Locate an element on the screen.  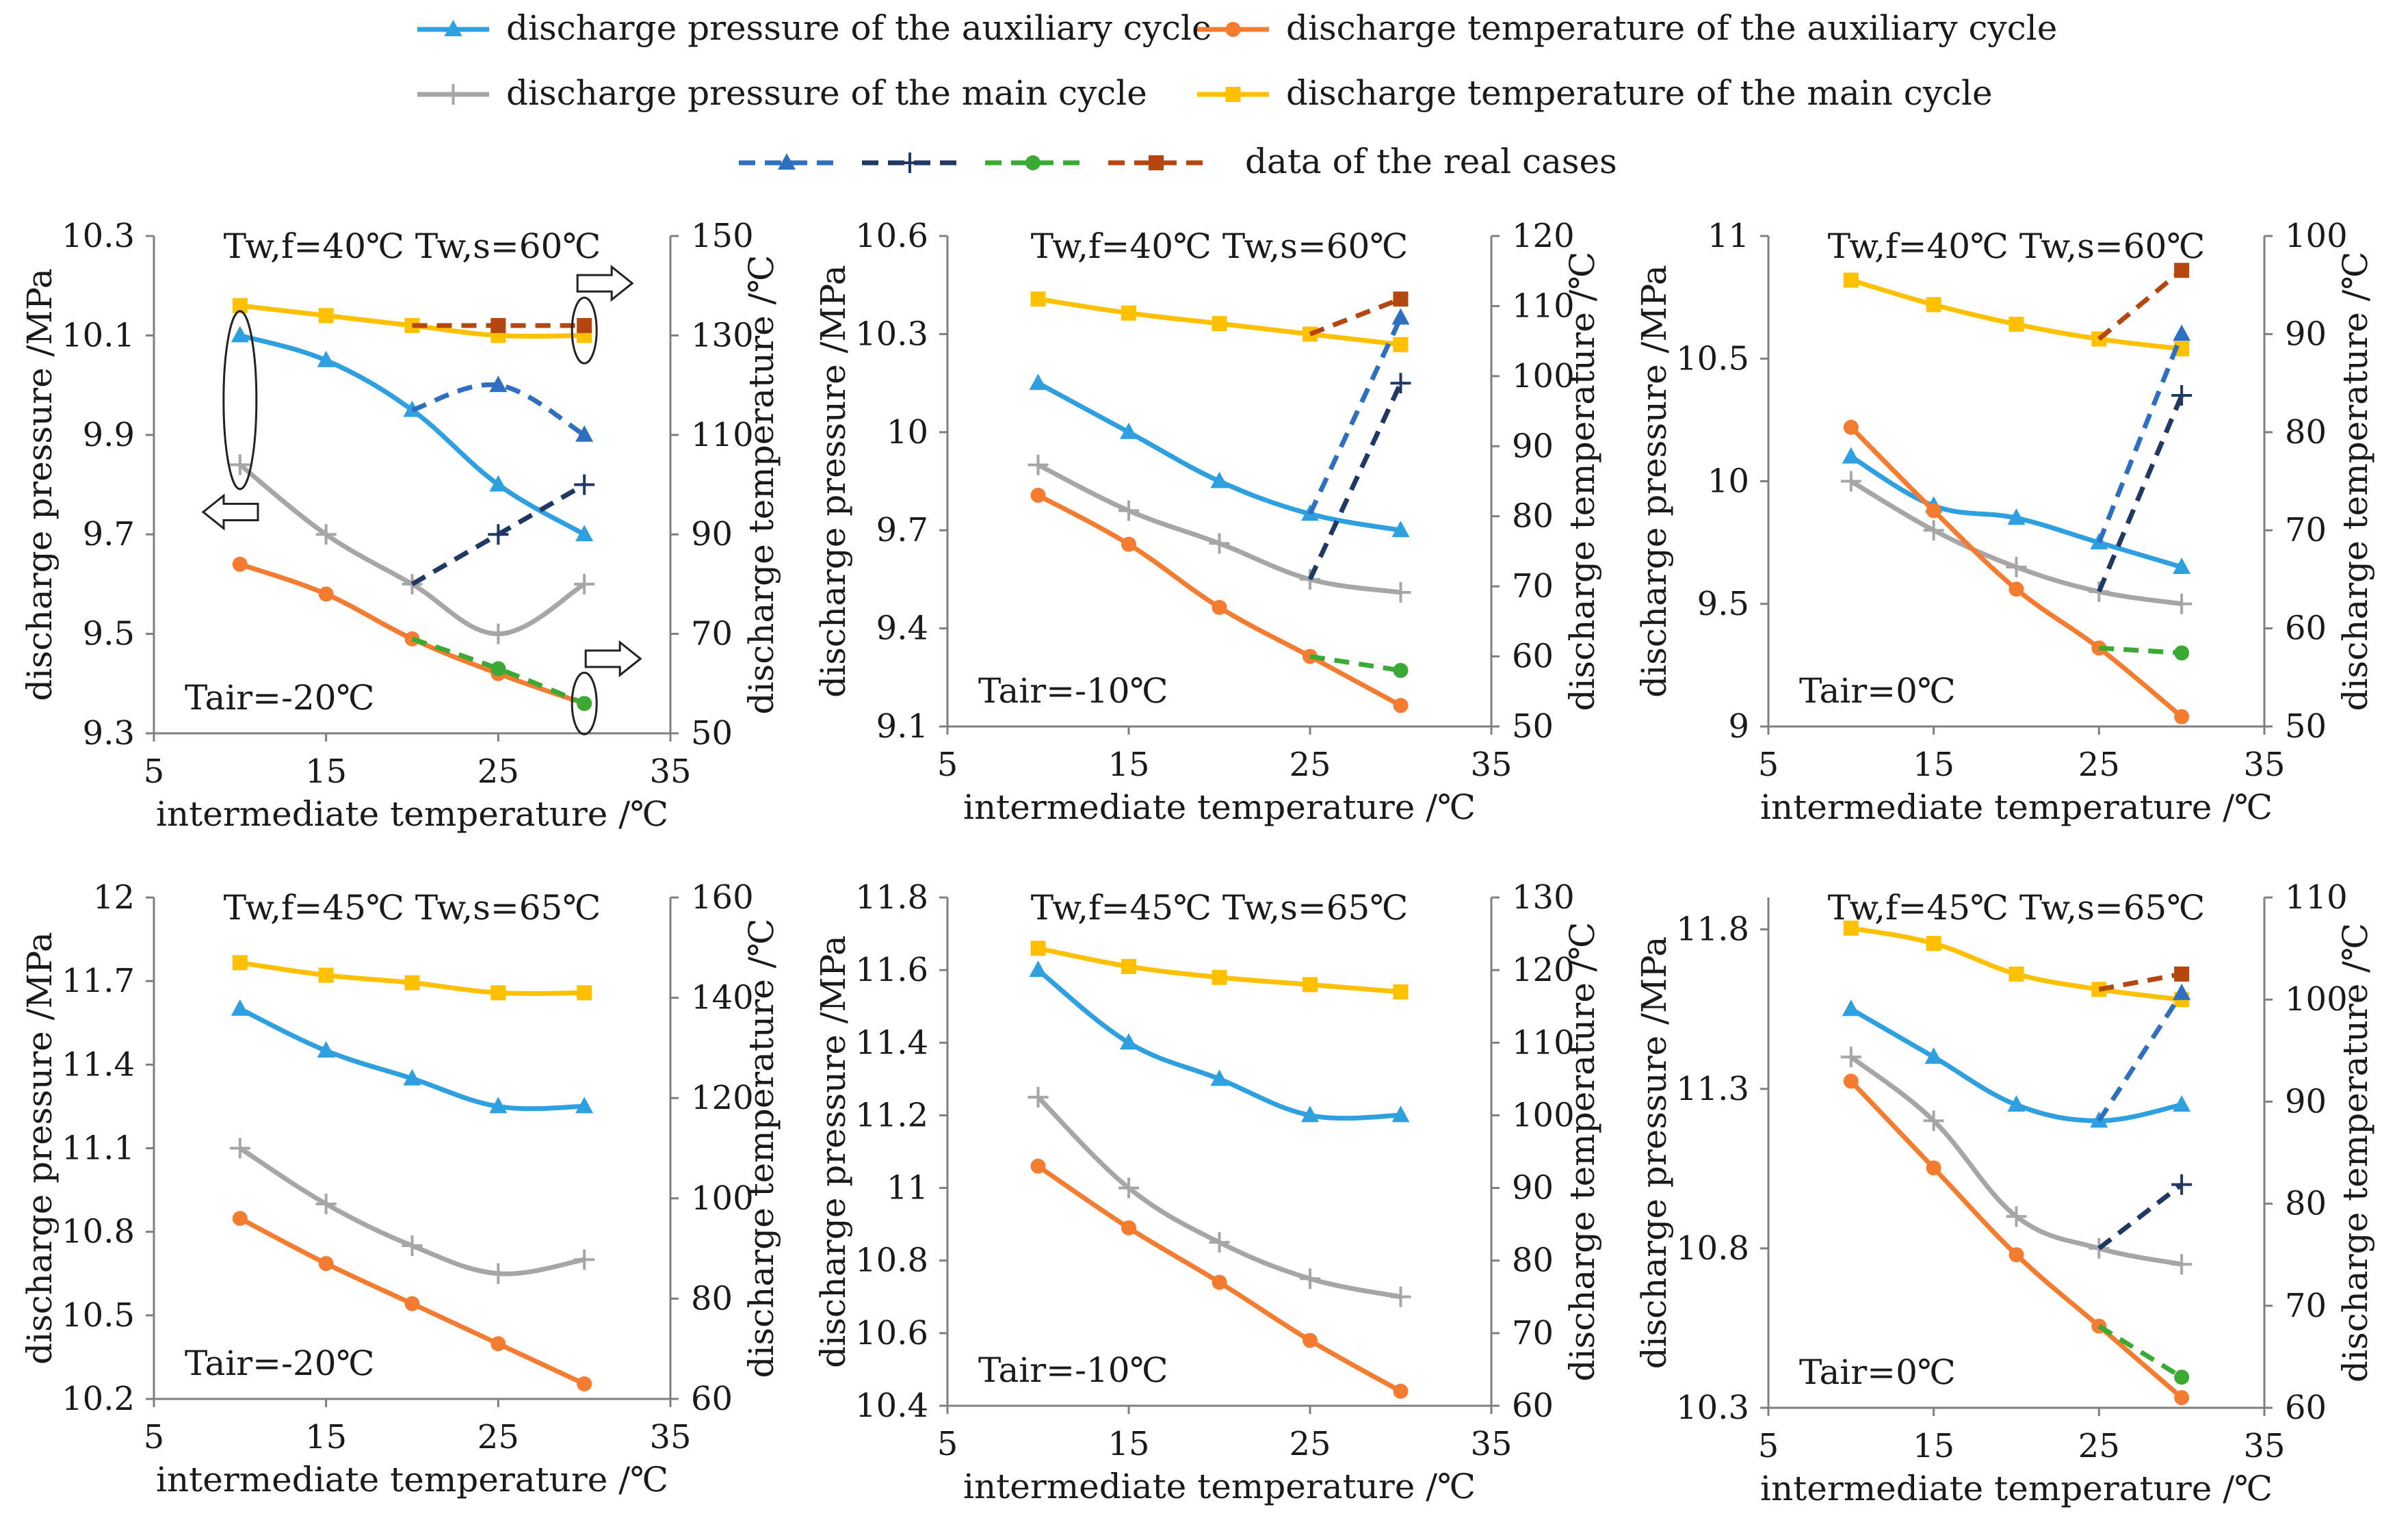
y2-tick-label: 50 is located at coordinates (1533, 726).